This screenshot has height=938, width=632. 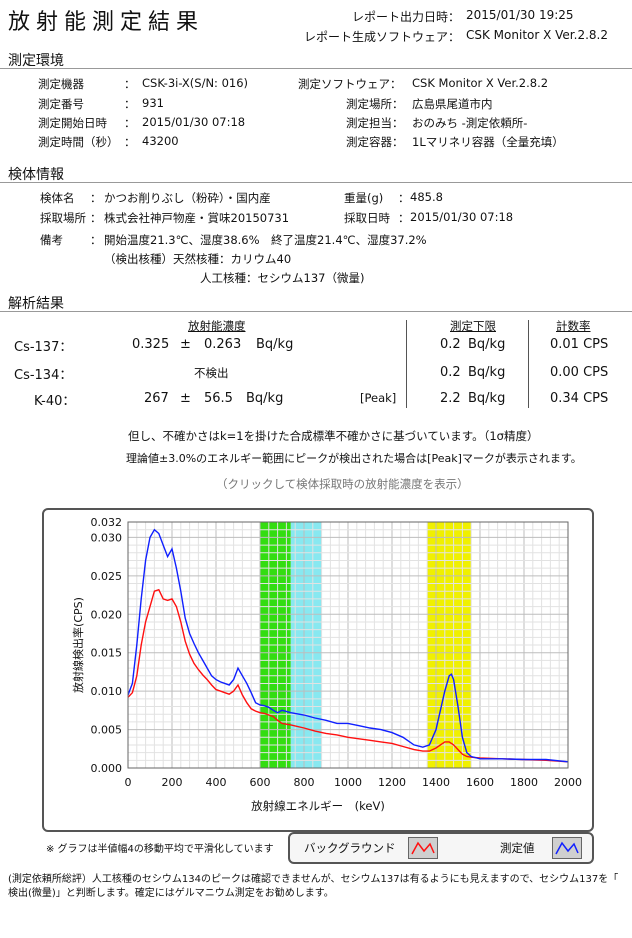 What do you see at coordinates (488, 142) in the screenshot?
I see `container-value: 1Lマリネリ容器（全量充填）` at bounding box center [488, 142].